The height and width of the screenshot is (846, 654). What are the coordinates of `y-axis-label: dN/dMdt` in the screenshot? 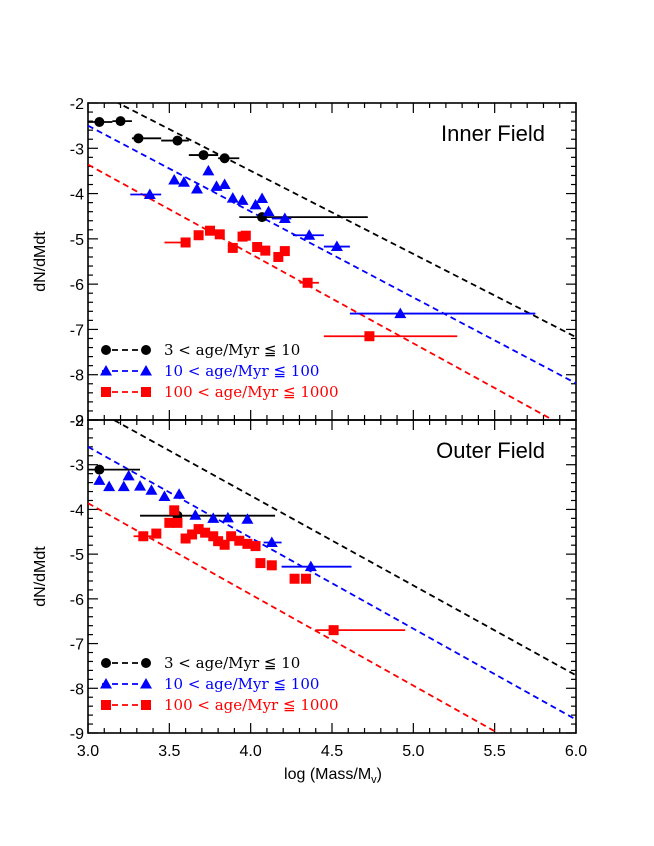 It's located at (40, 576).